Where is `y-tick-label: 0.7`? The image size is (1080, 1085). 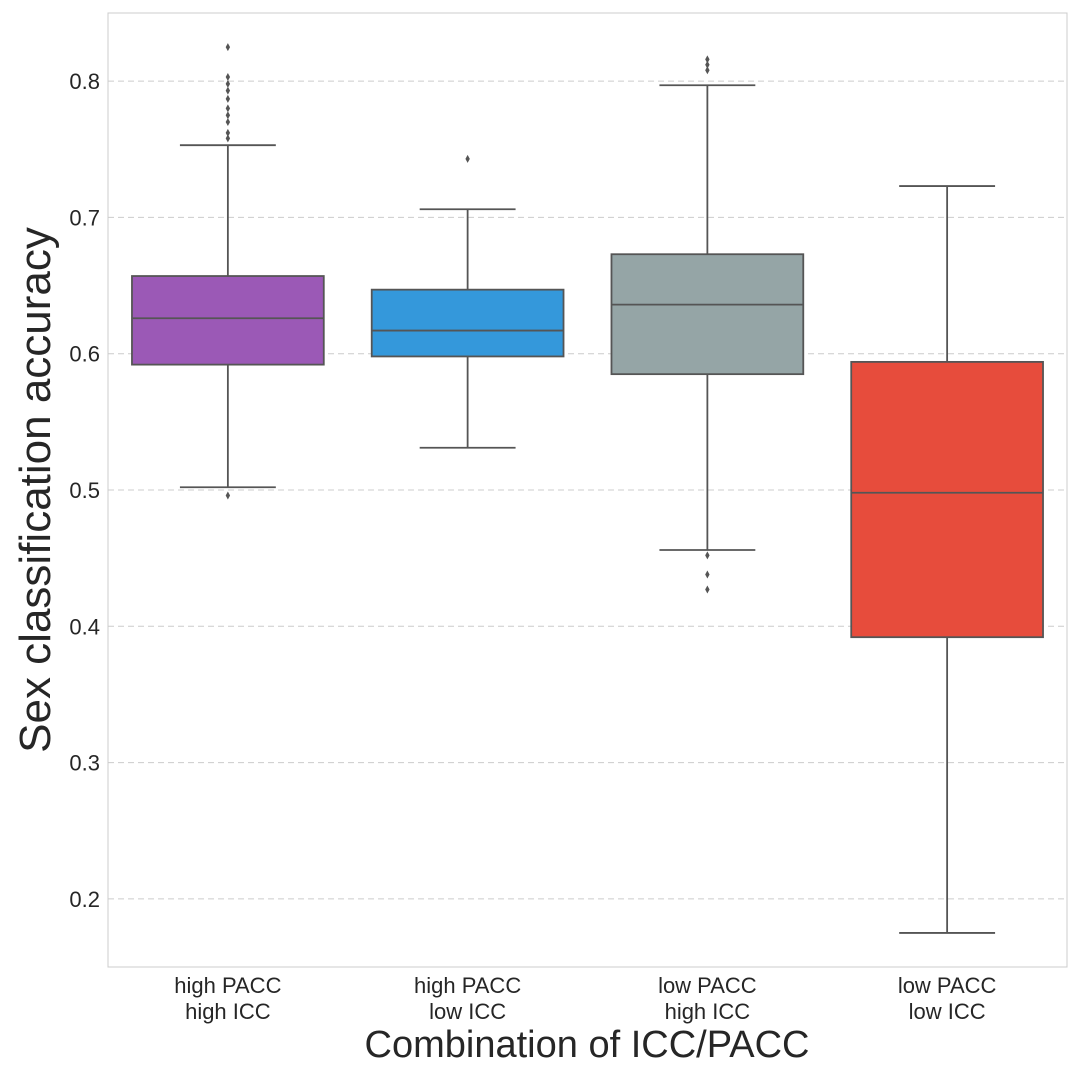
y-tick-label: 0.7 is located at coordinates (84, 217).